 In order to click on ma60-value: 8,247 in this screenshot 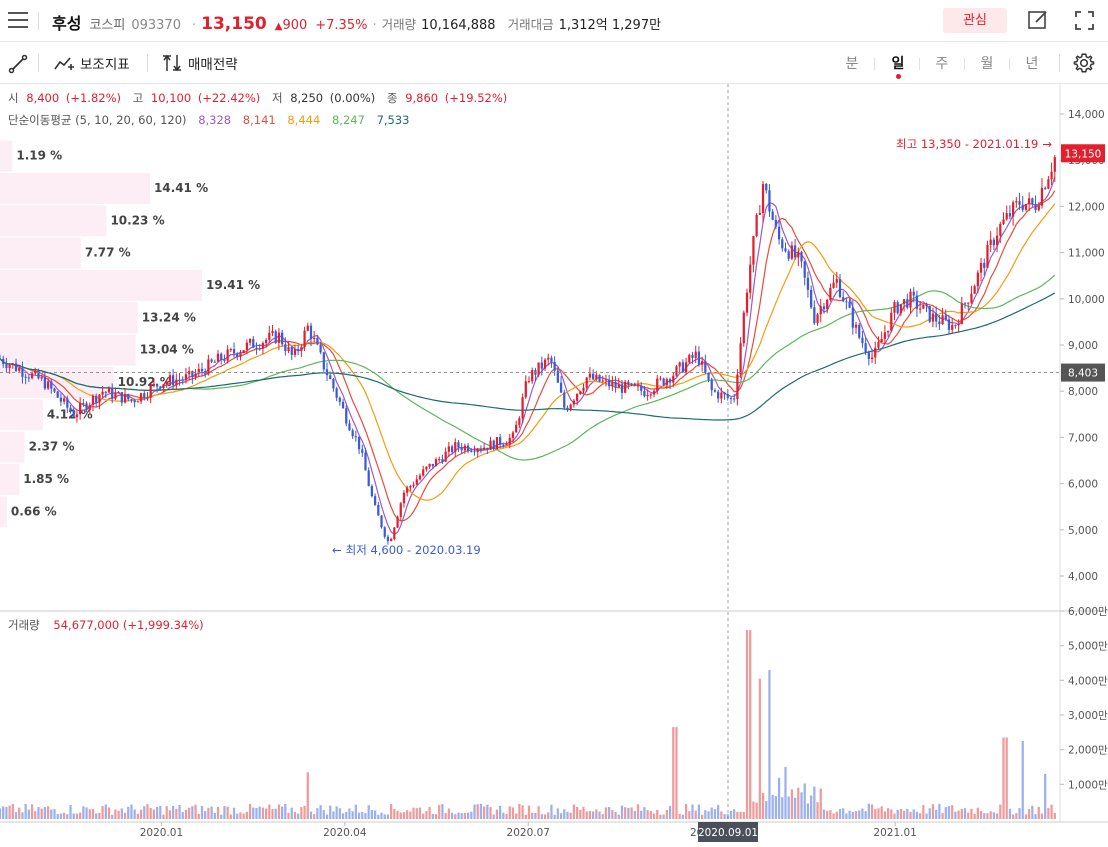, I will do `click(348, 120)`.